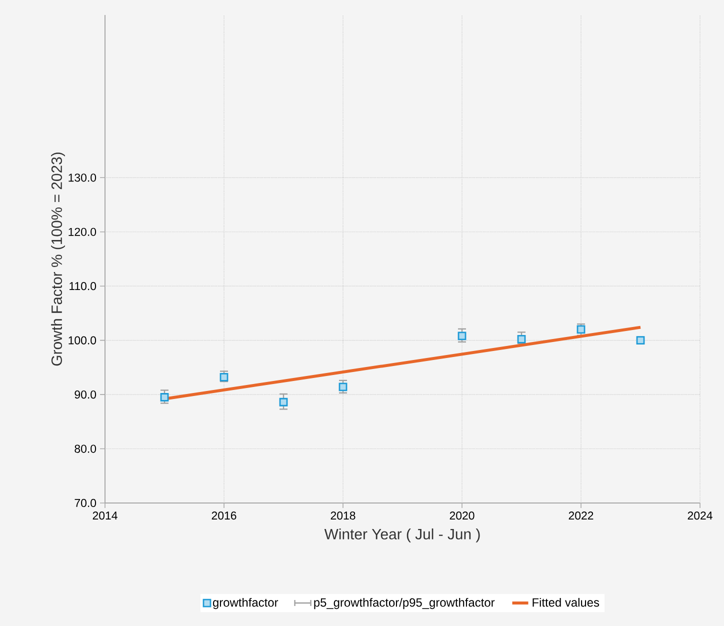 This screenshot has height=626, width=724. Describe the element at coordinates (700, 516) in the screenshot. I see `x-tick-label: 2024` at that location.